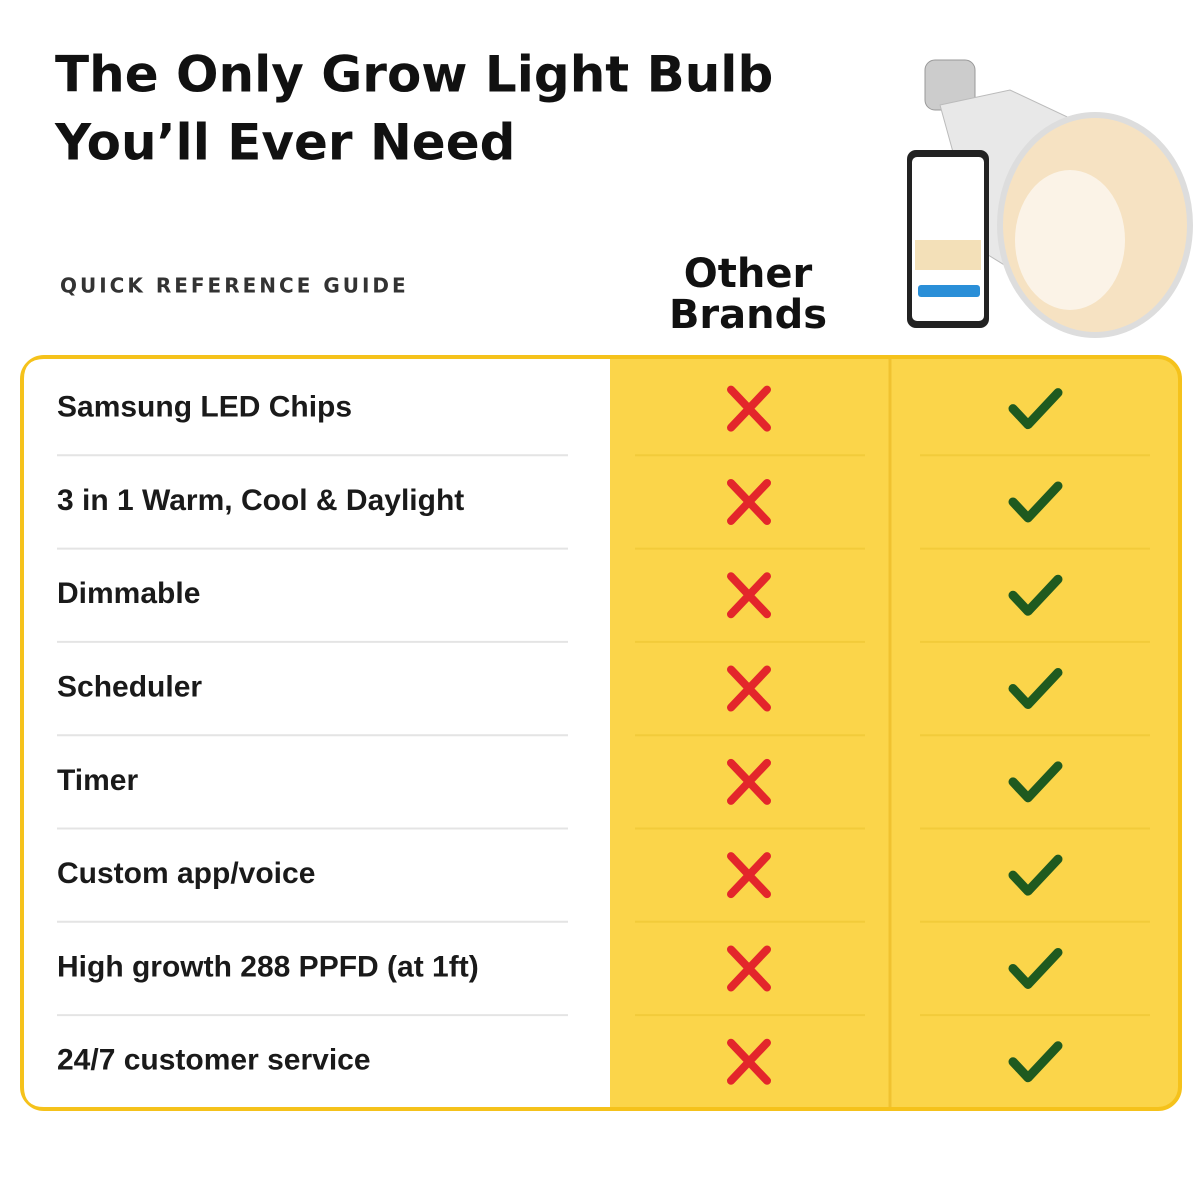 The width and height of the screenshot is (1200, 1204). Describe the element at coordinates (97, 780) in the screenshot. I see `feature-label: Timer` at that location.